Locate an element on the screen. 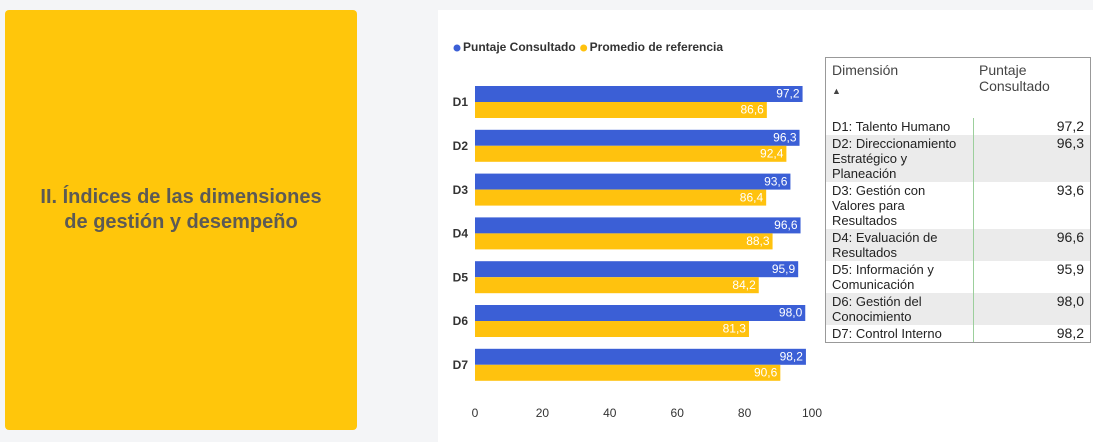 Image resolution: width=1093 pixels, height=442 pixels. y-tick-label: D4 is located at coordinates (461, 234).